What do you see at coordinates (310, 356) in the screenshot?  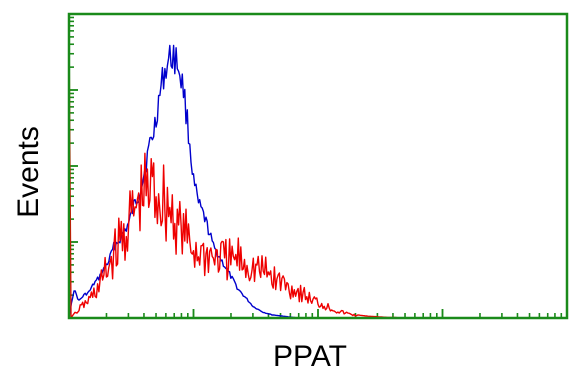 I see `x-axis-label: PPAT` at bounding box center [310, 356].